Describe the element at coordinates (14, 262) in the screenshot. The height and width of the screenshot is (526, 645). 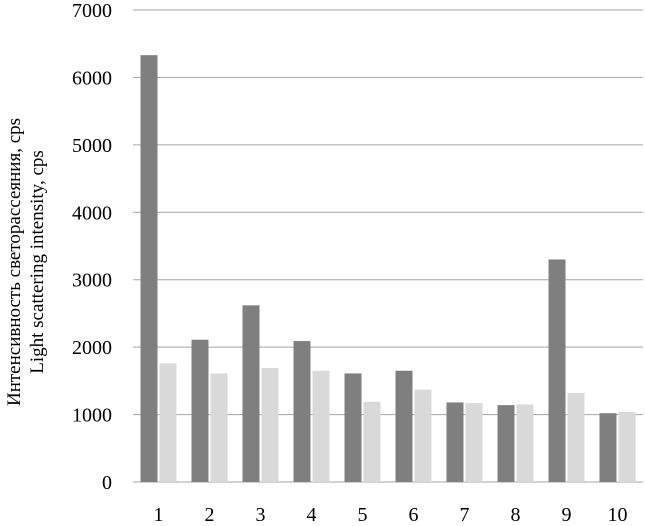
I see `y-axis-title-line-1: Интенсивность светорассеяния, cps` at that location.